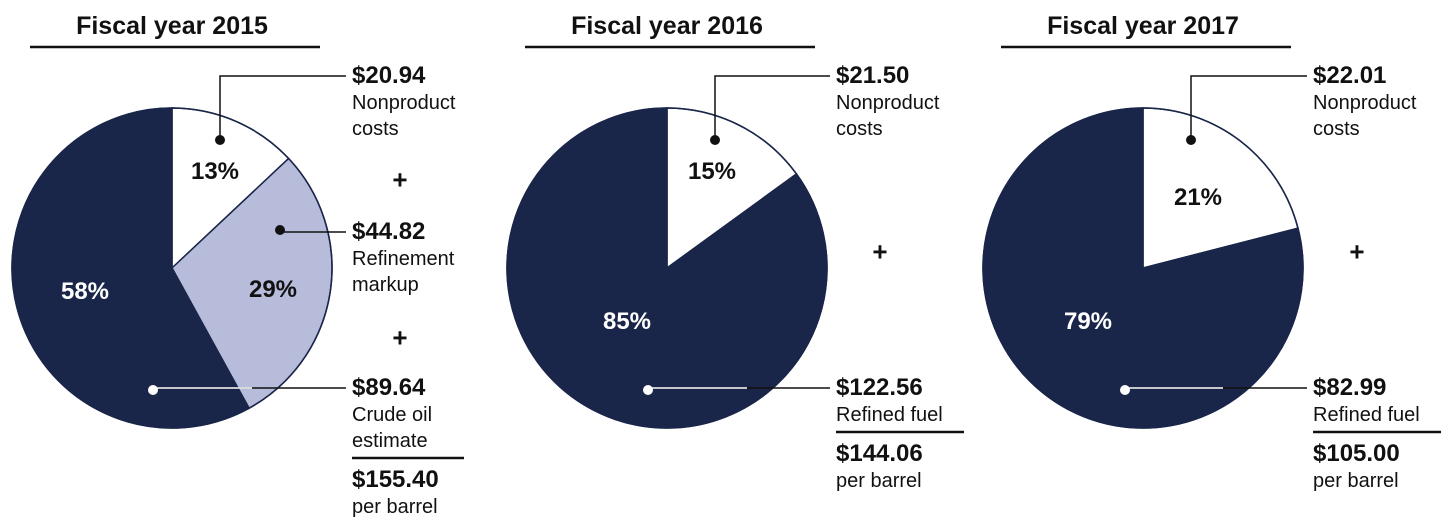 The image size is (1441, 531). I want to click on value-label: 85%, so click(627, 321).